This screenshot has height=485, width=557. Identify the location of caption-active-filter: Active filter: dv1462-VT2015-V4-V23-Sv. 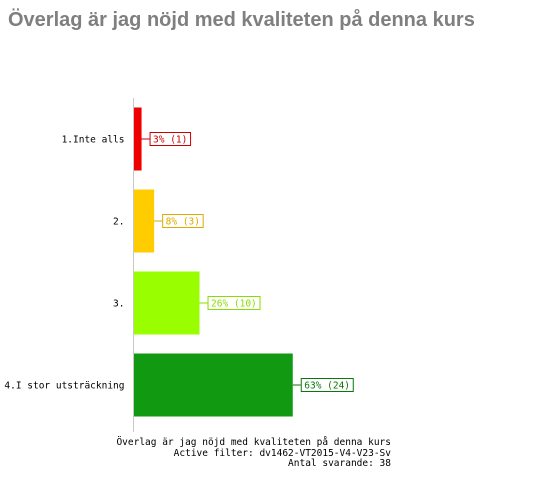
(282, 453).